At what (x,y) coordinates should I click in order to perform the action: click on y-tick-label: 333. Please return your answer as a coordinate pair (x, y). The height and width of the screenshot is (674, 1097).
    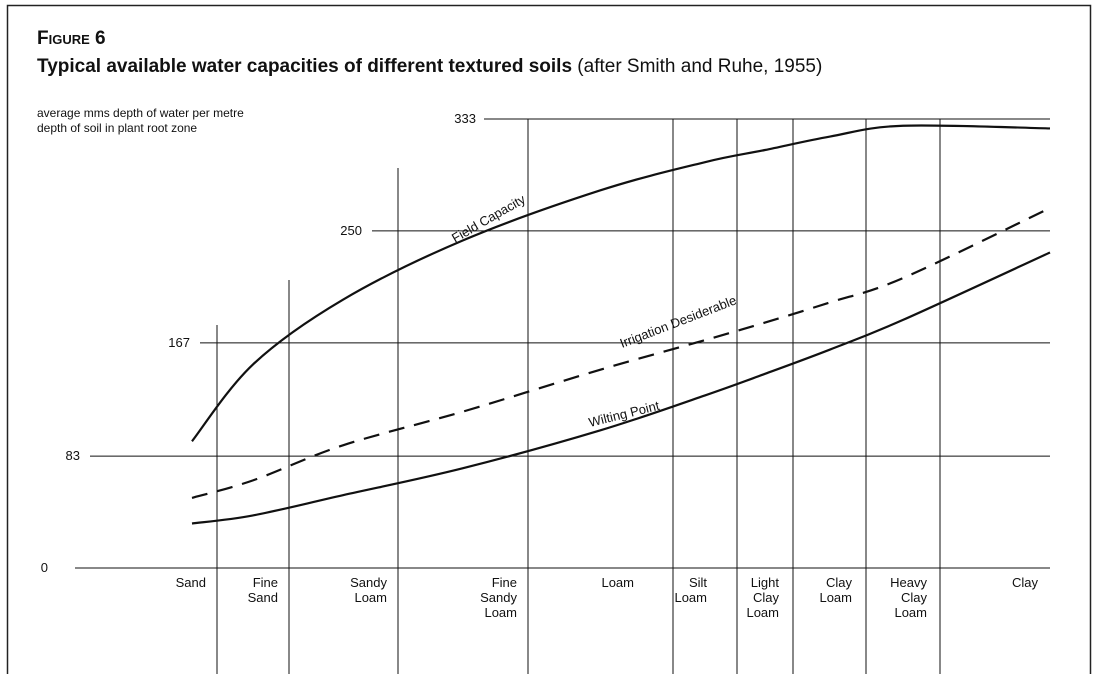
    Looking at the image, I should click on (465, 118).